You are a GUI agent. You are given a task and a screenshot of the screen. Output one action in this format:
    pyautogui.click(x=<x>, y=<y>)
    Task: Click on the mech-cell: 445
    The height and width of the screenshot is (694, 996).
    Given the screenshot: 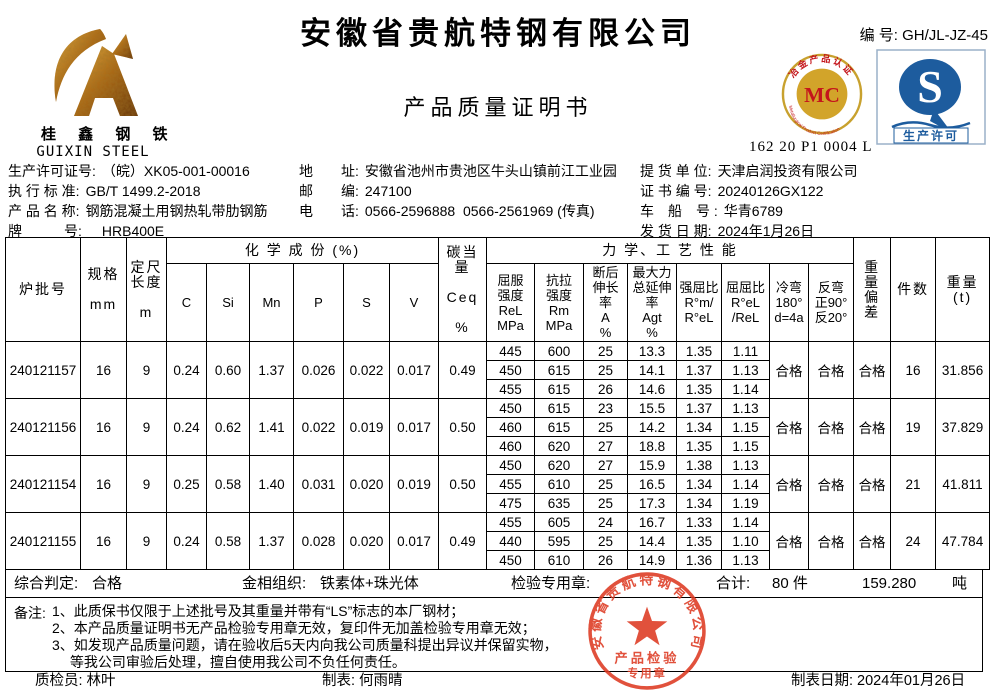 What is the action you would take?
    pyautogui.click(x=510, y=351)
    